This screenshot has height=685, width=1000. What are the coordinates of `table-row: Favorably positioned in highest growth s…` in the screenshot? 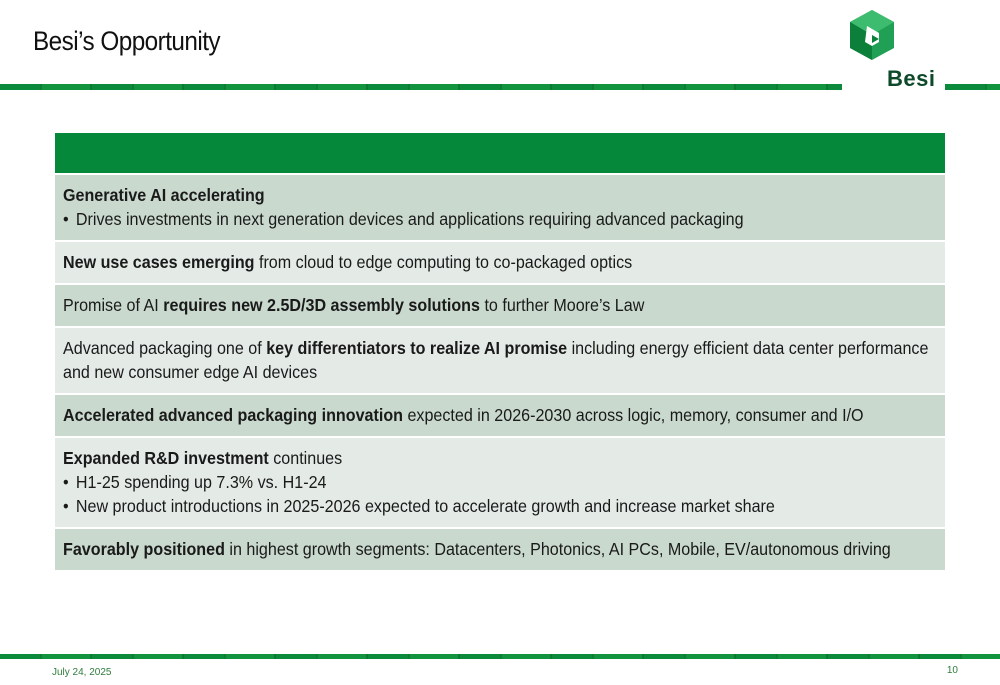 It's located at (500, 548).